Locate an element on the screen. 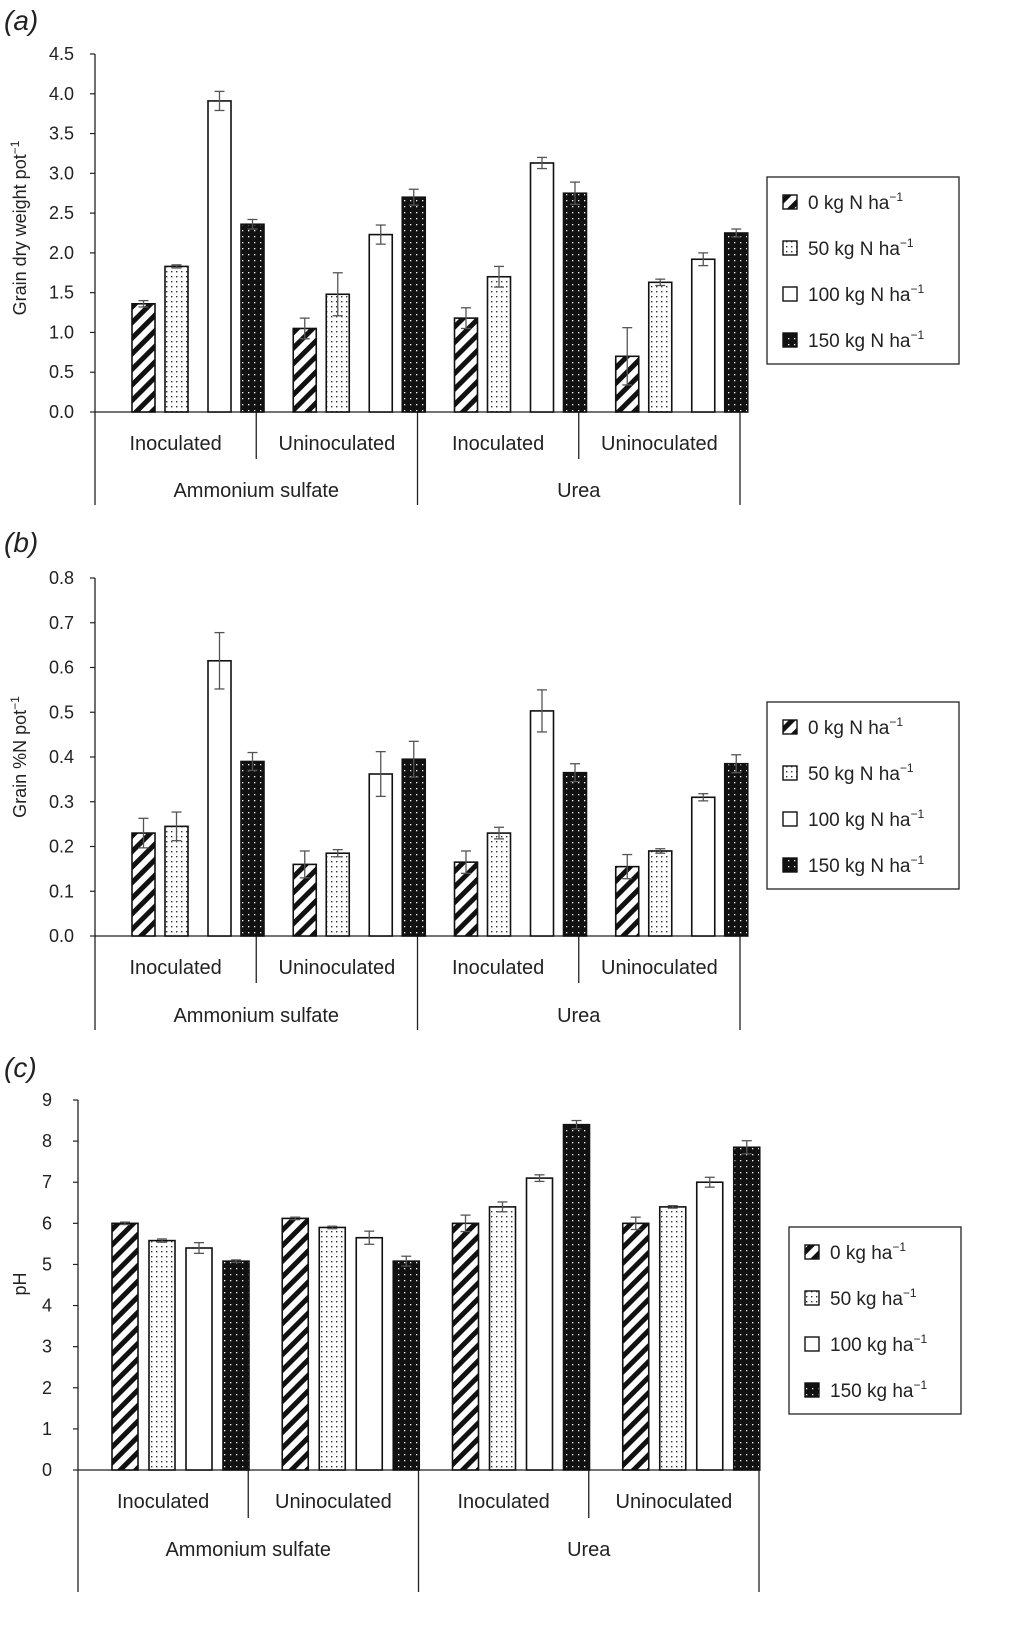  y-tick-label: 4.0 is located at coordinates (61, 94).